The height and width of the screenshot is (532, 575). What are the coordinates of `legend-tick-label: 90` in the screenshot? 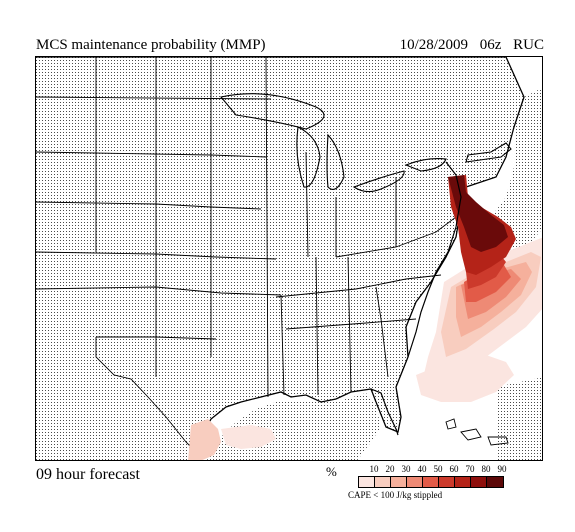 It's located at (502, 469).